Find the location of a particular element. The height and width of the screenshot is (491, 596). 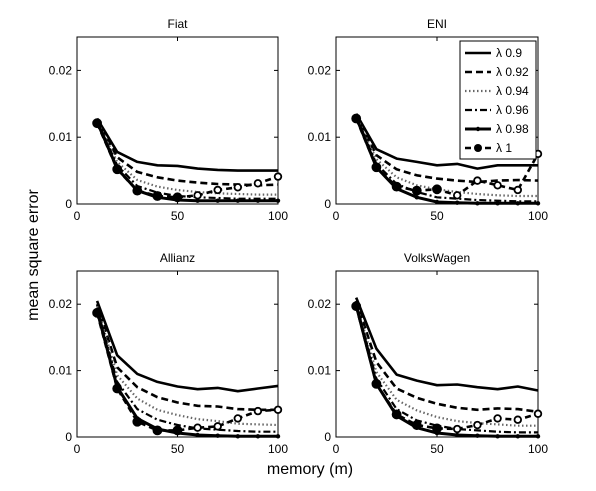

figure-ylabel: mean square error is located at coordinates (33, 255).